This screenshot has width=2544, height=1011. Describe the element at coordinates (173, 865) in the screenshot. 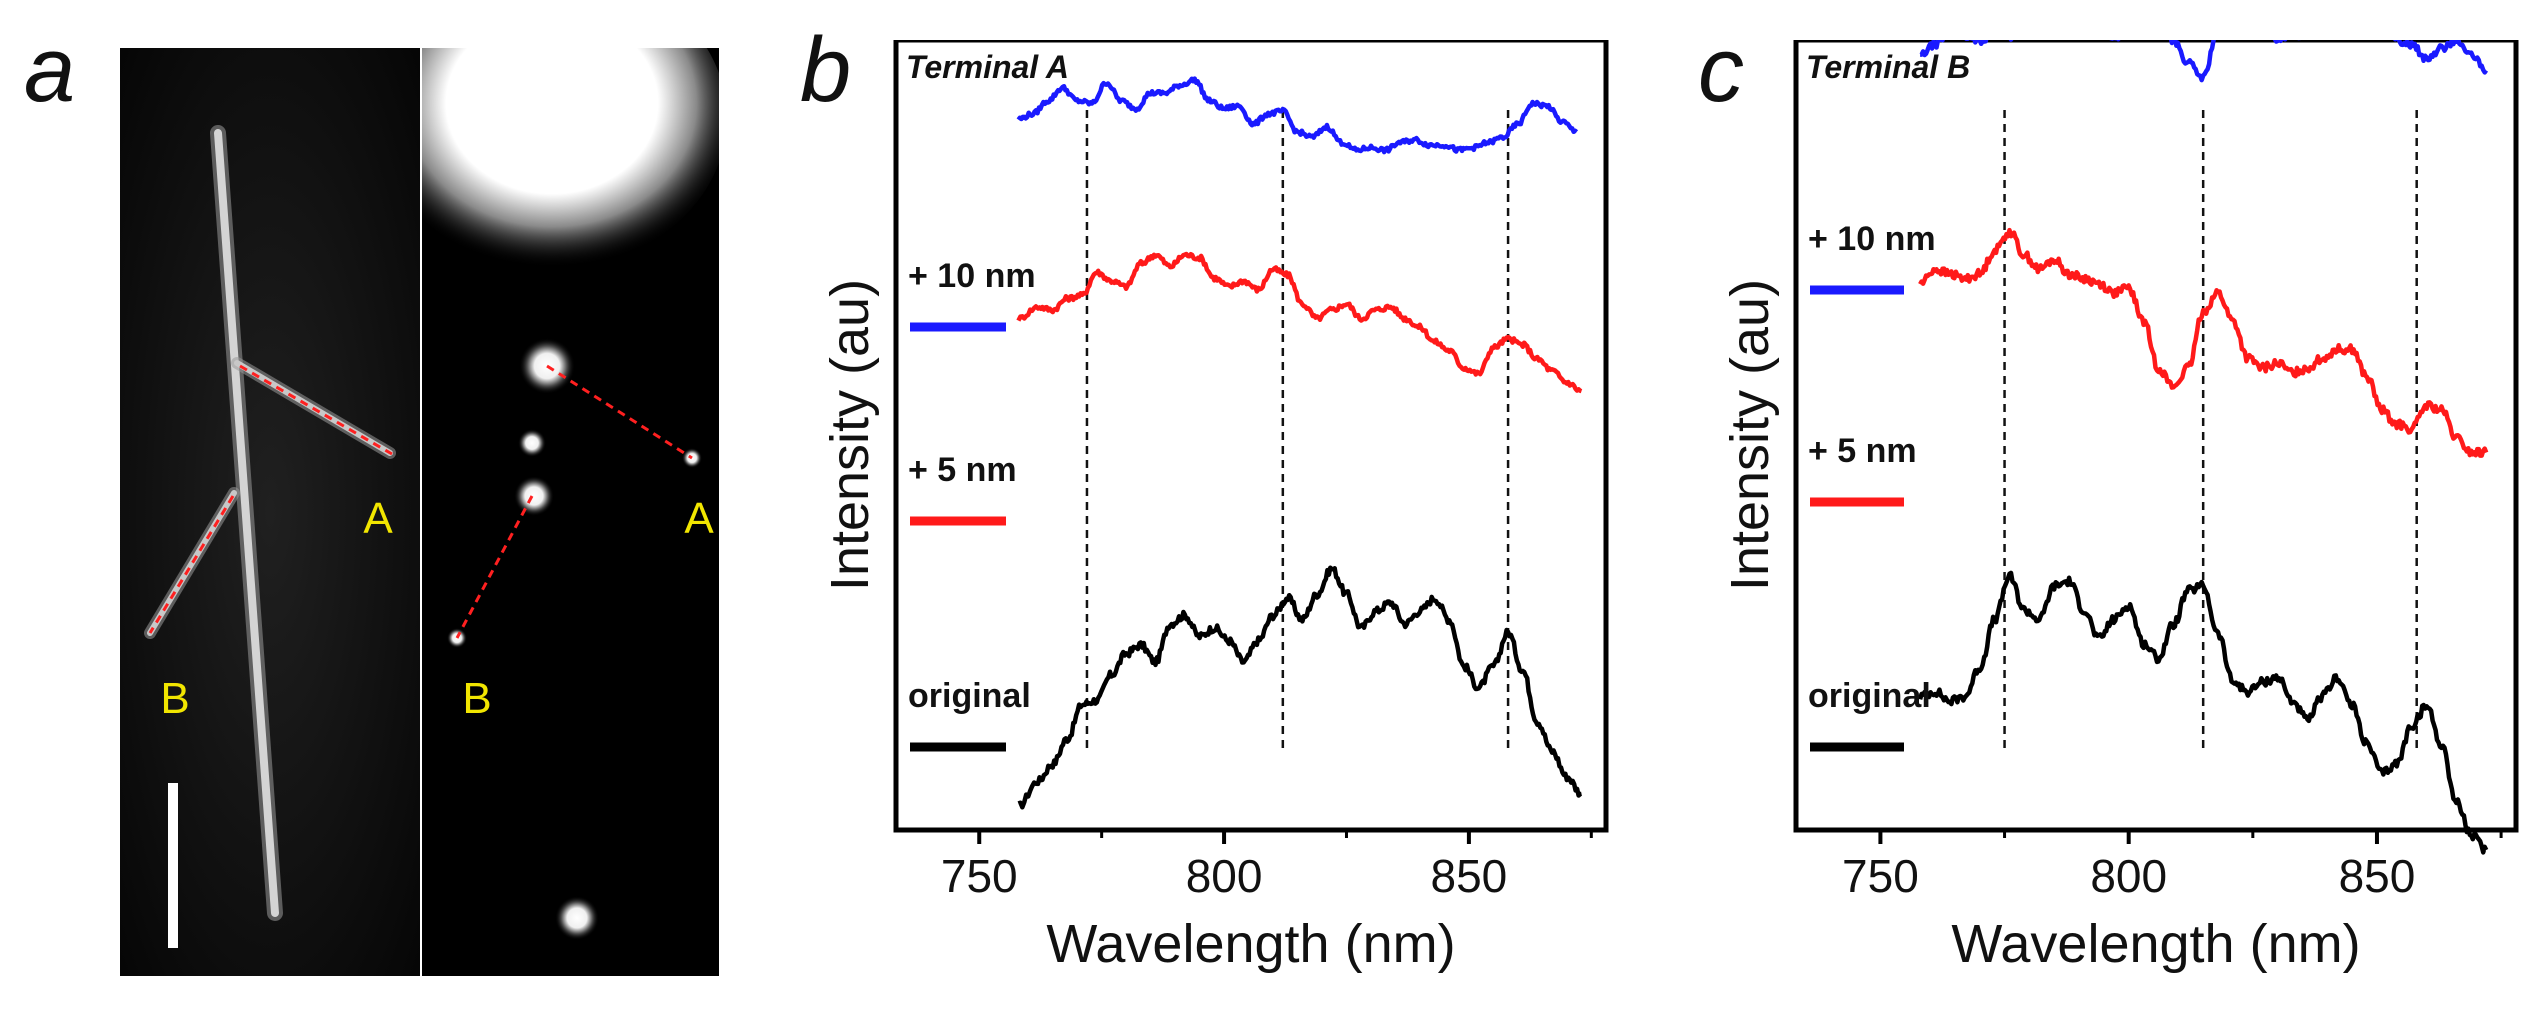

I see `scale-bar` at that location.